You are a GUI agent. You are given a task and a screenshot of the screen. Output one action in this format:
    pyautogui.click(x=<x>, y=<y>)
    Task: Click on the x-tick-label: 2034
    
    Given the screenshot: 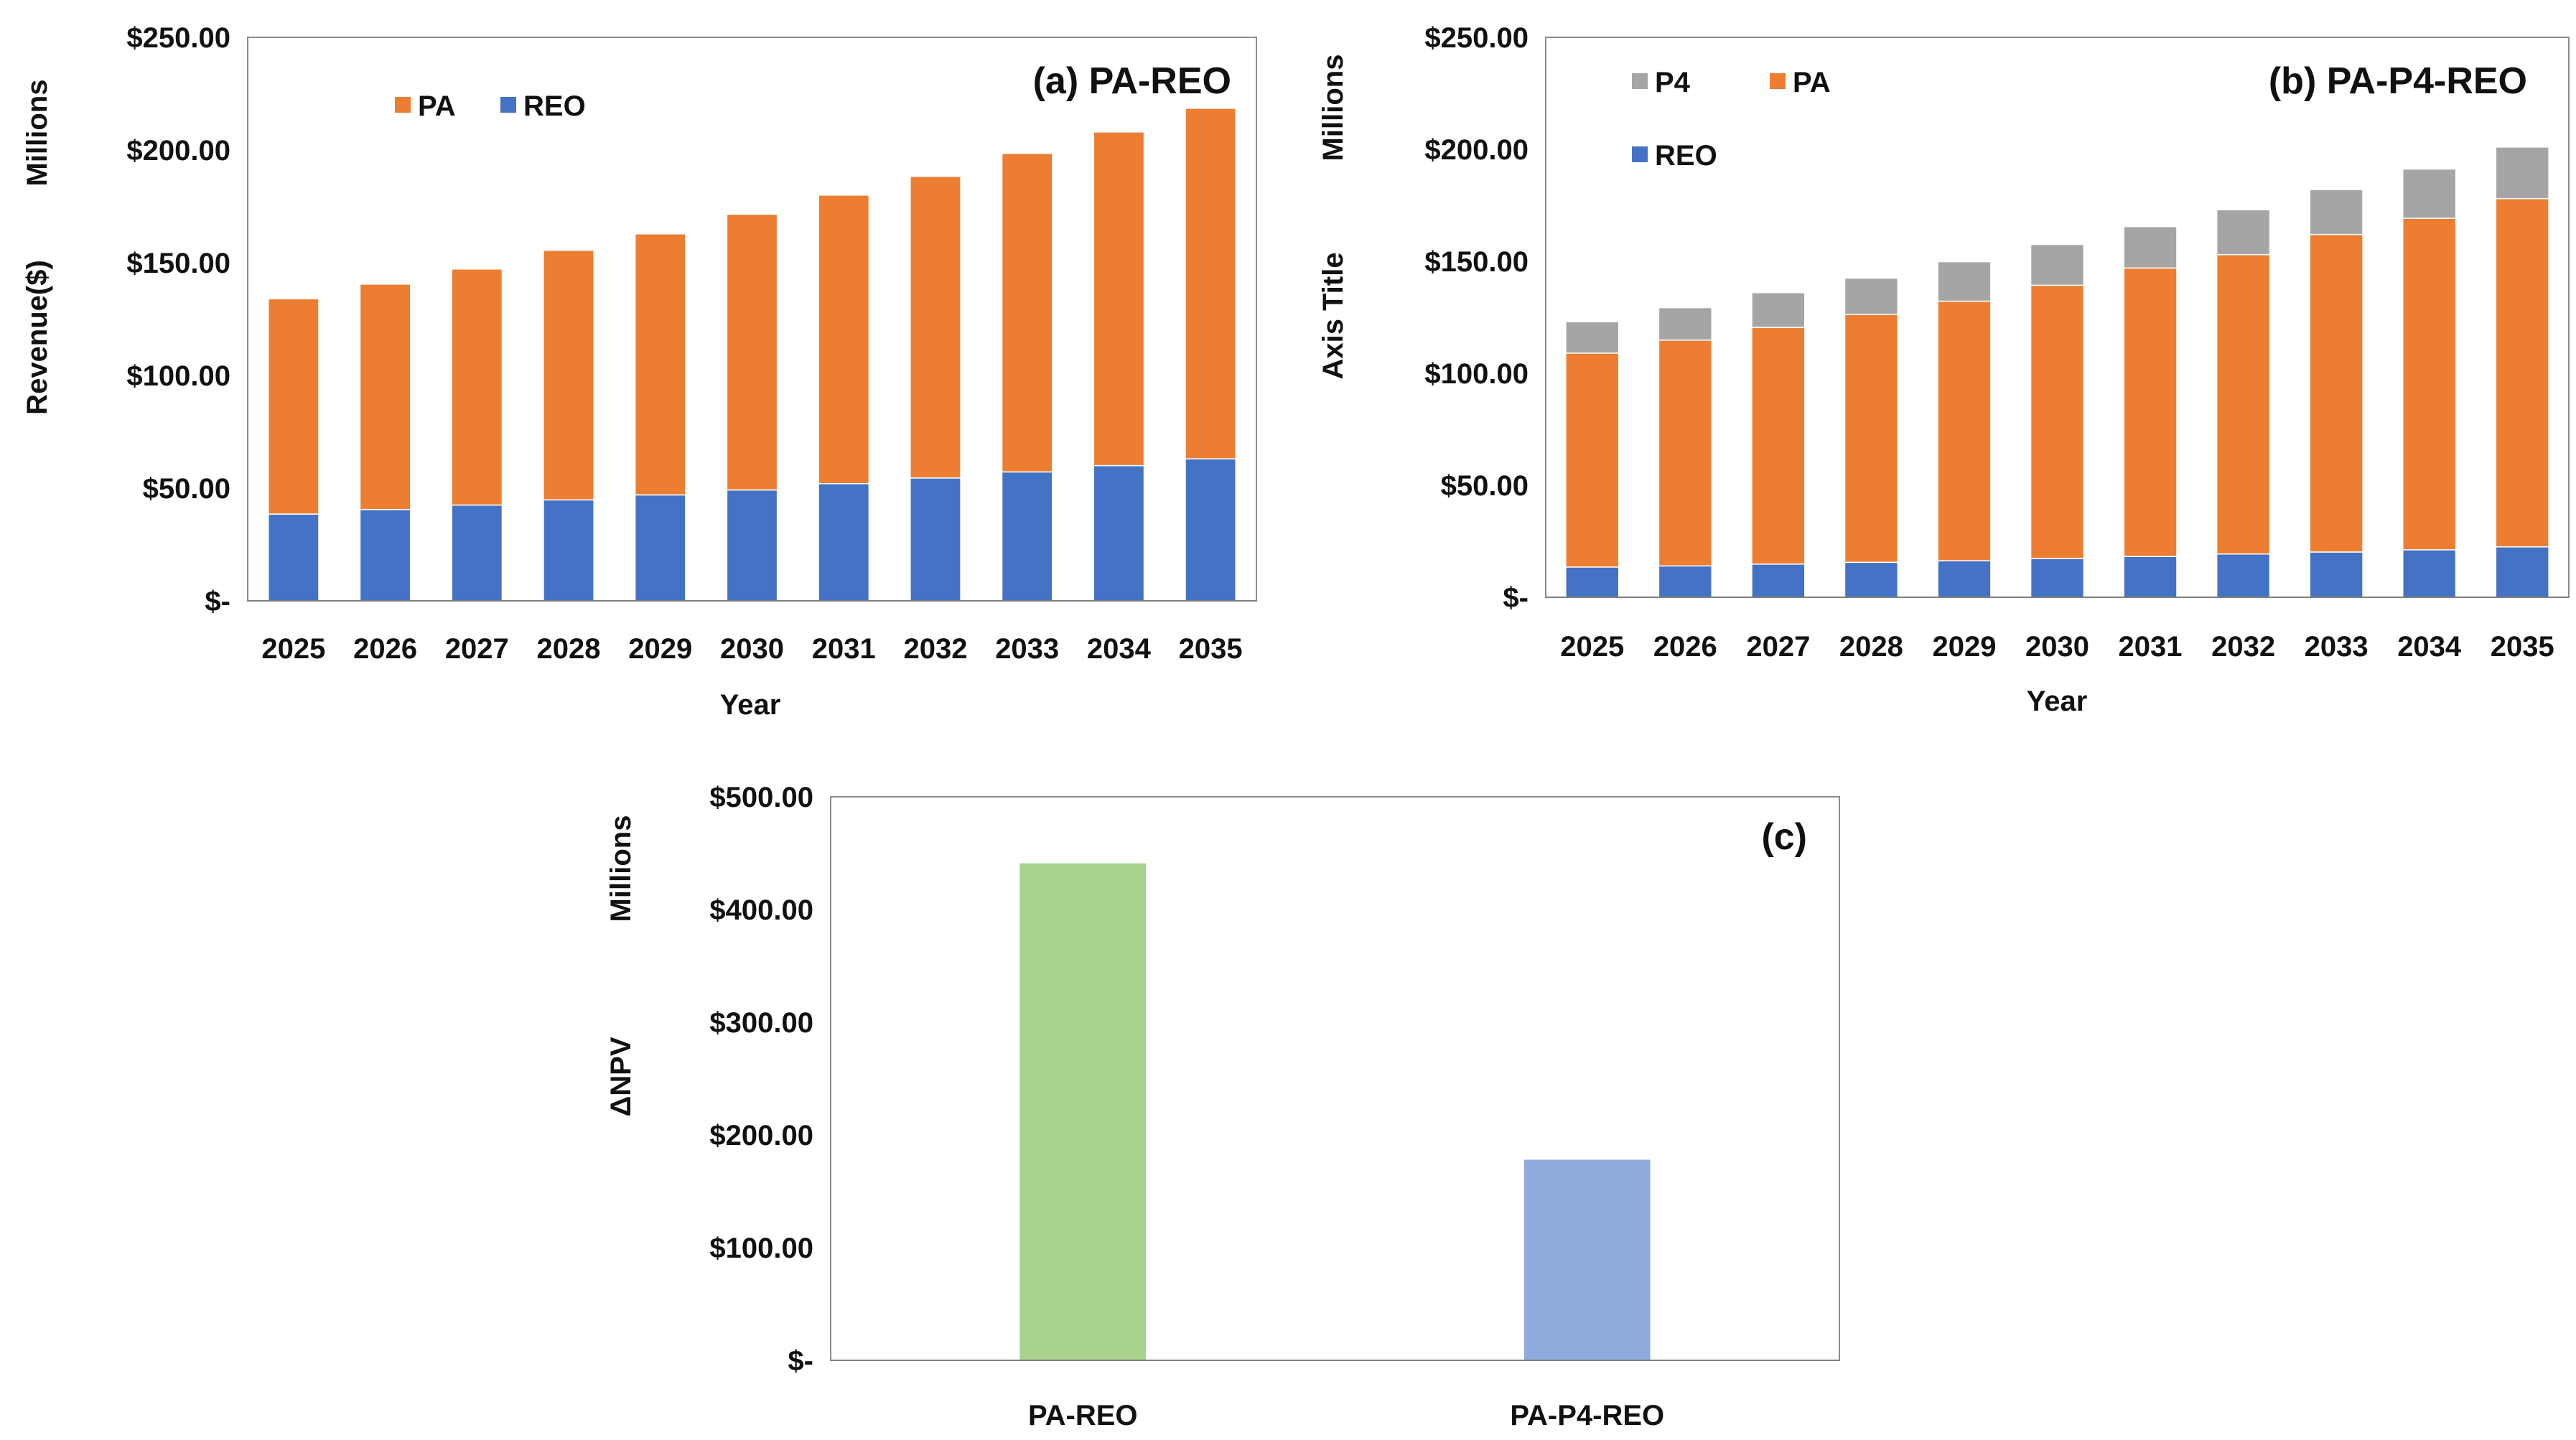 What is the action you would take?
    pyautogui.click(x=1119, y=649)
    